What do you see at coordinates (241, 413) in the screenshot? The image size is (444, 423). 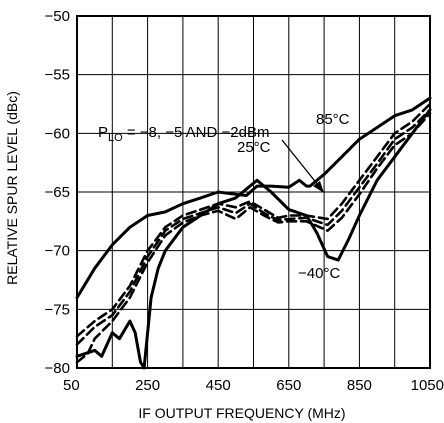 I see `x-axis-title: IF OUTPUT FREQUENCY (MHz)` at bounding box center [241, 413].